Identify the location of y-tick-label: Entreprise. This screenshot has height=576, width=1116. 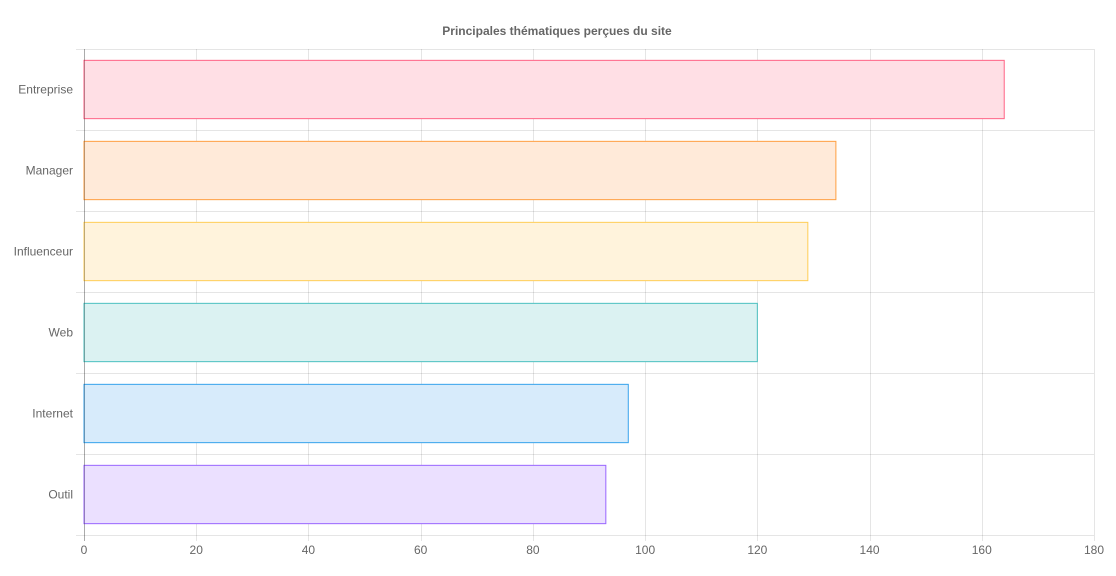
(45, 90).